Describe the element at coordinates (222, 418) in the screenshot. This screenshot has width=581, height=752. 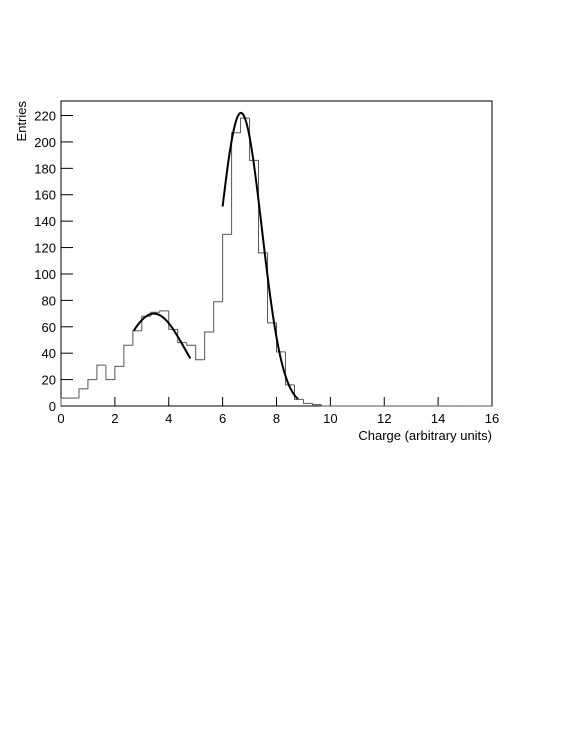
I see `x-tick-label: 6` at that location.